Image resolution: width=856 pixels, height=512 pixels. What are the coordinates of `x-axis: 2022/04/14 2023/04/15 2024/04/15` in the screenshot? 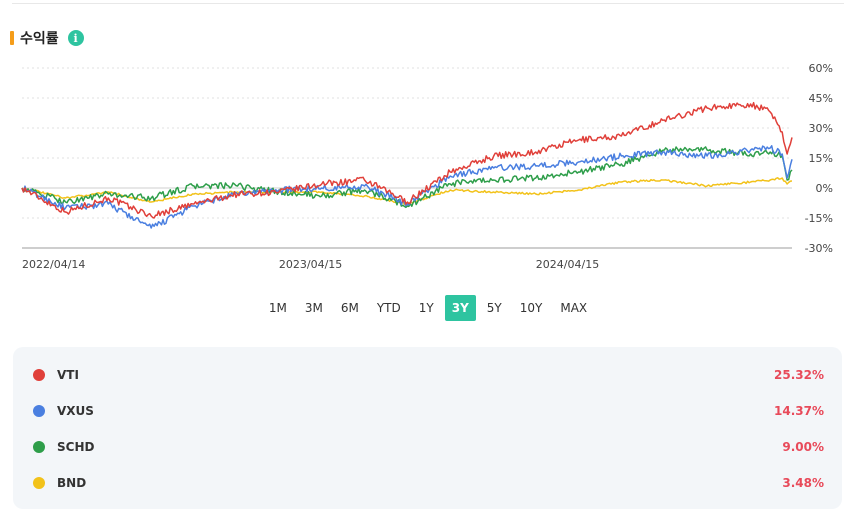 It's located at (310, 264).